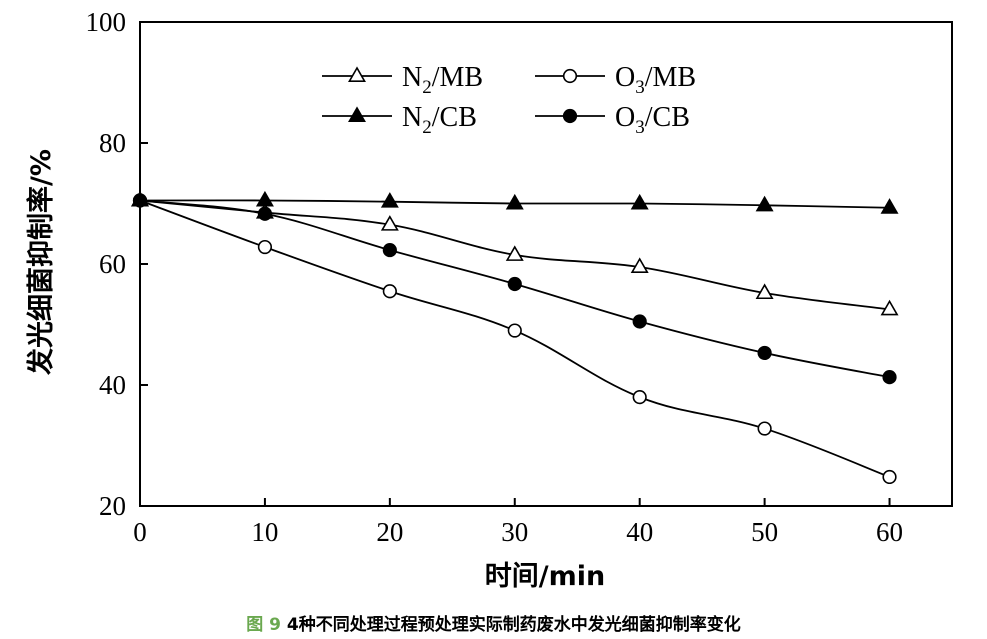  What do you see at coordinates (439, 120) in the screenshot?
I see `legend-label: N2/CB` at bounding box center [439, 120].